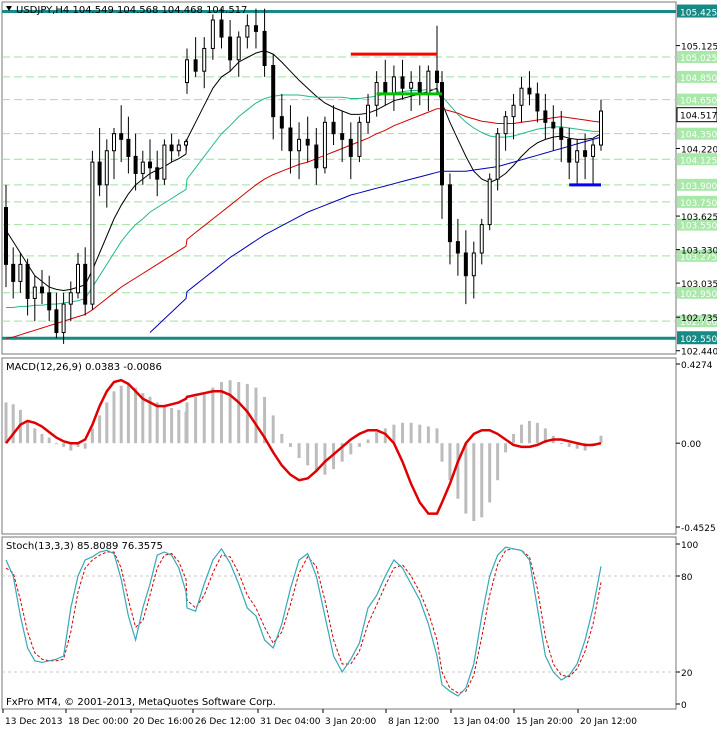 This screenshot has width=717, height=733. I want to click on time-tick-label: 13 Jan 04:00, so click(481, 722).